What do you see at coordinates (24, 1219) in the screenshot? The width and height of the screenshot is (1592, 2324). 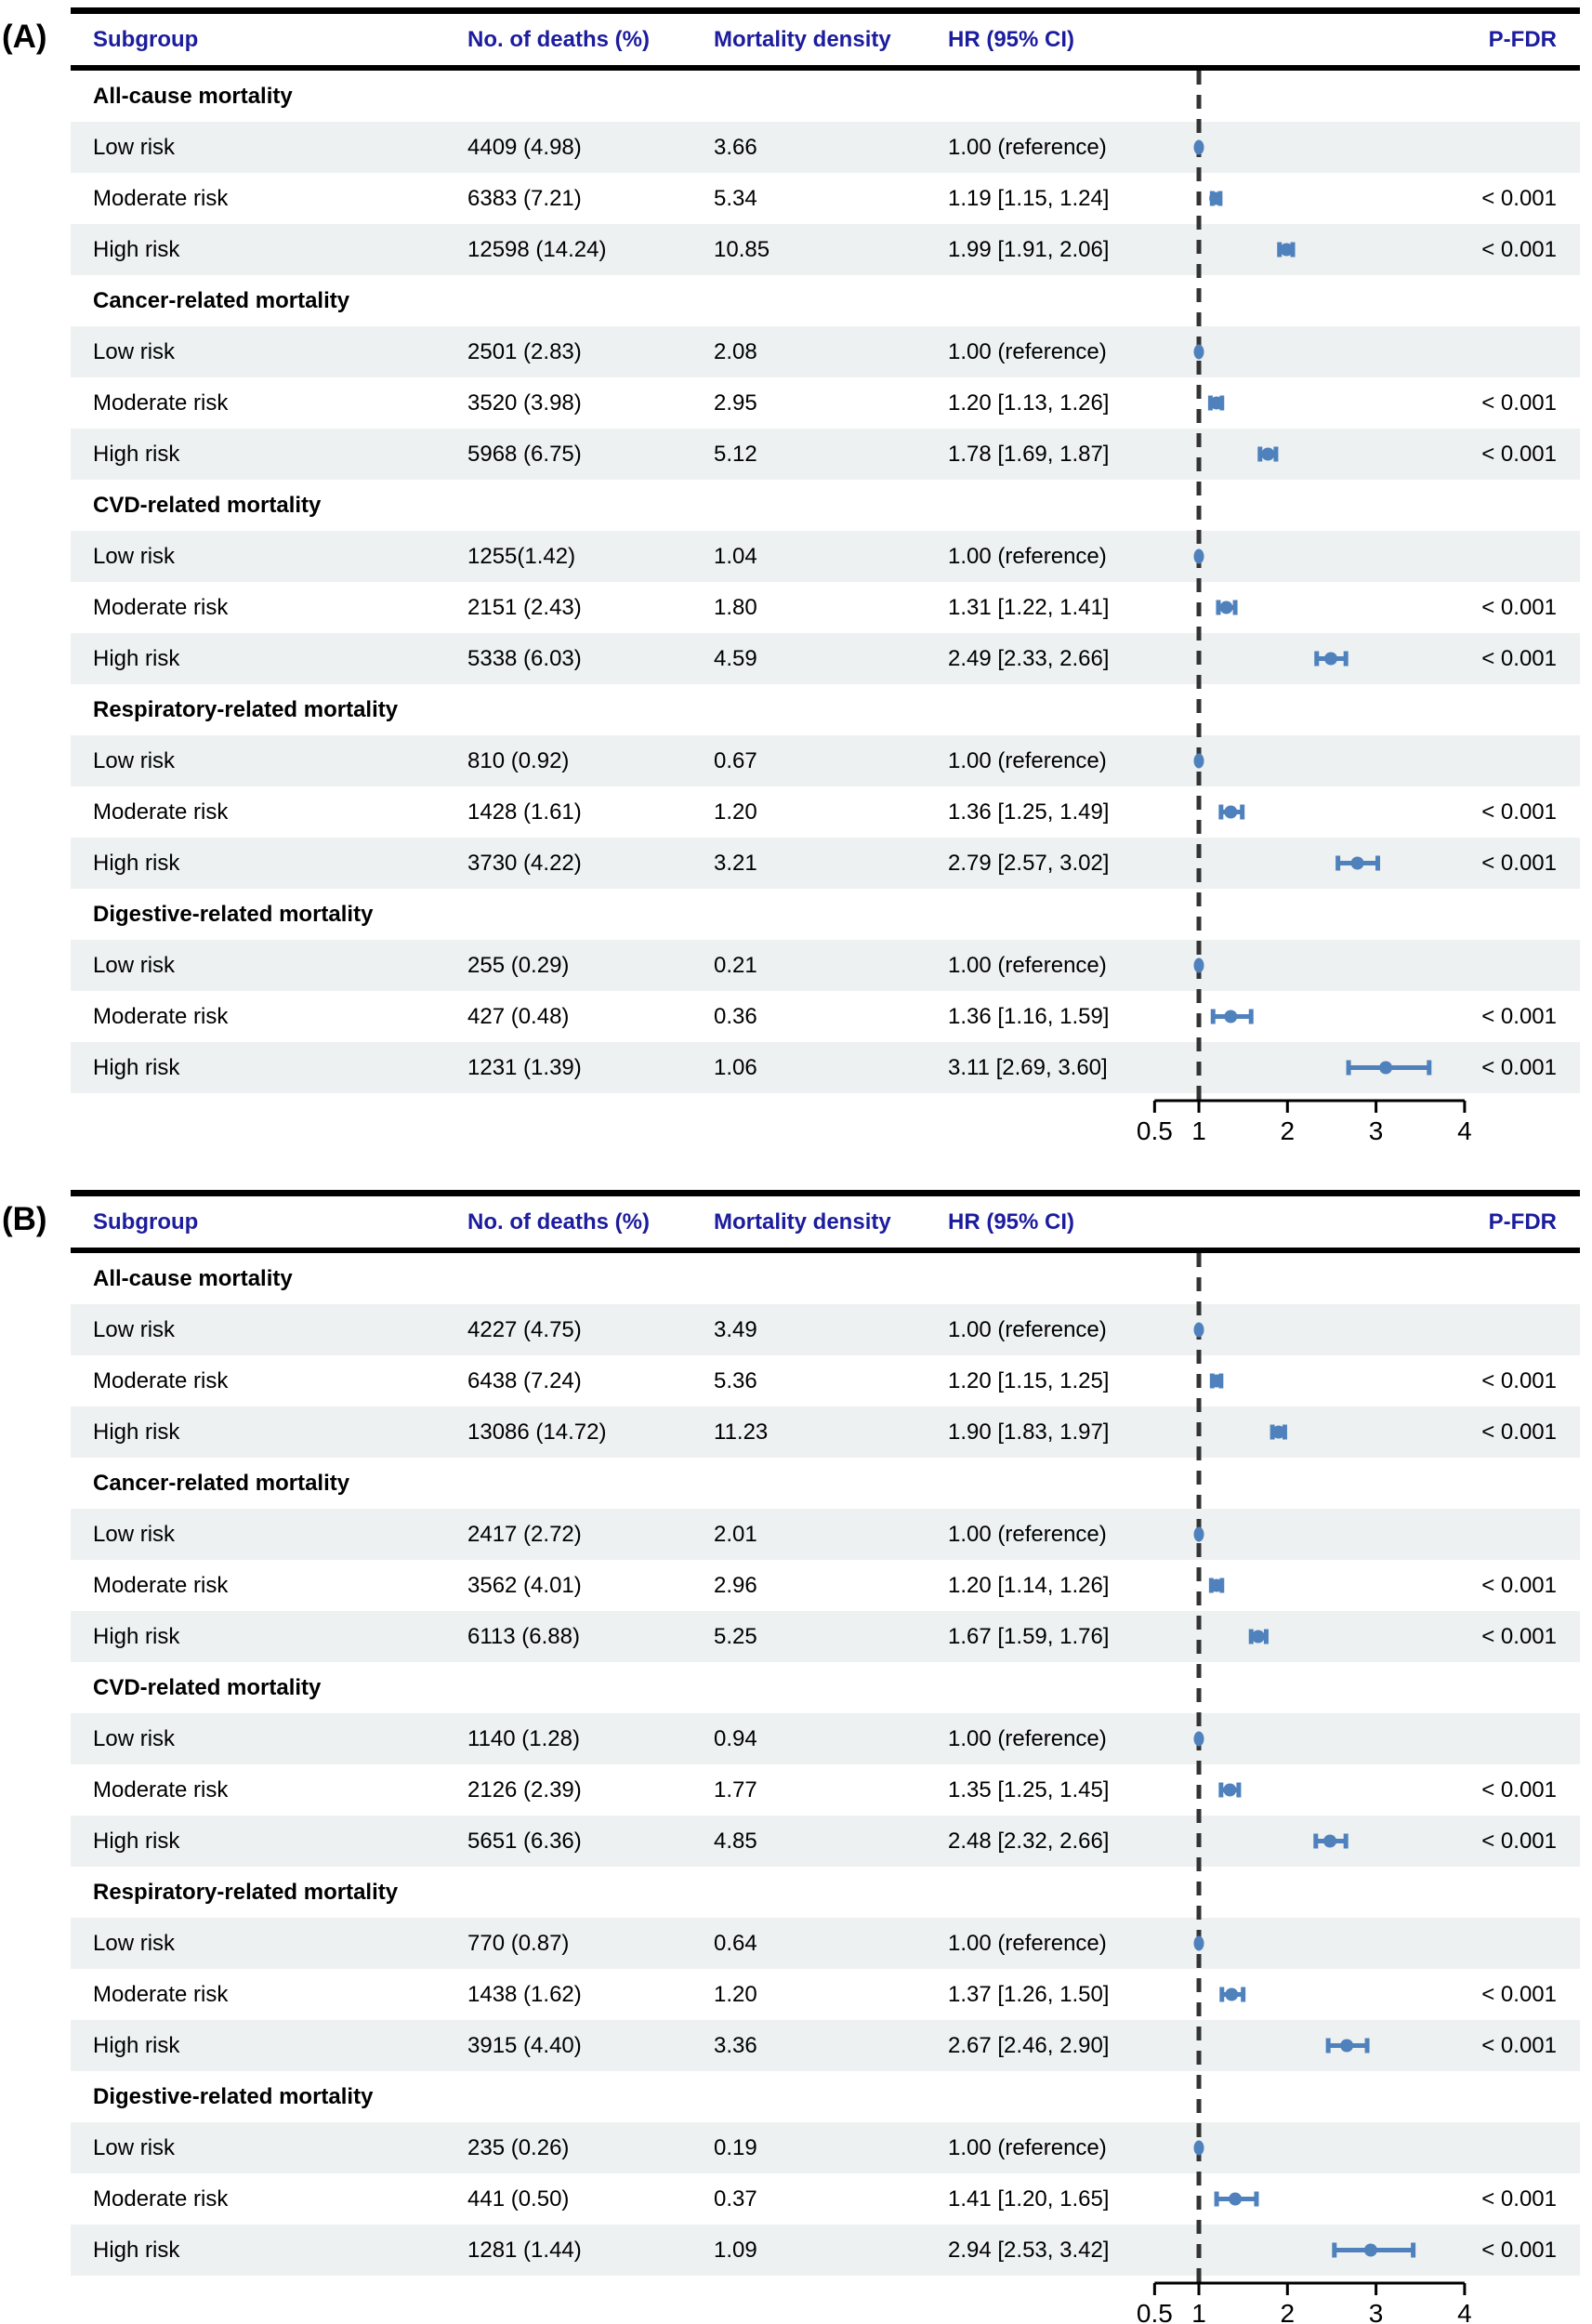 I see `panel-label: (B)` at bounding box center [24, 1219].